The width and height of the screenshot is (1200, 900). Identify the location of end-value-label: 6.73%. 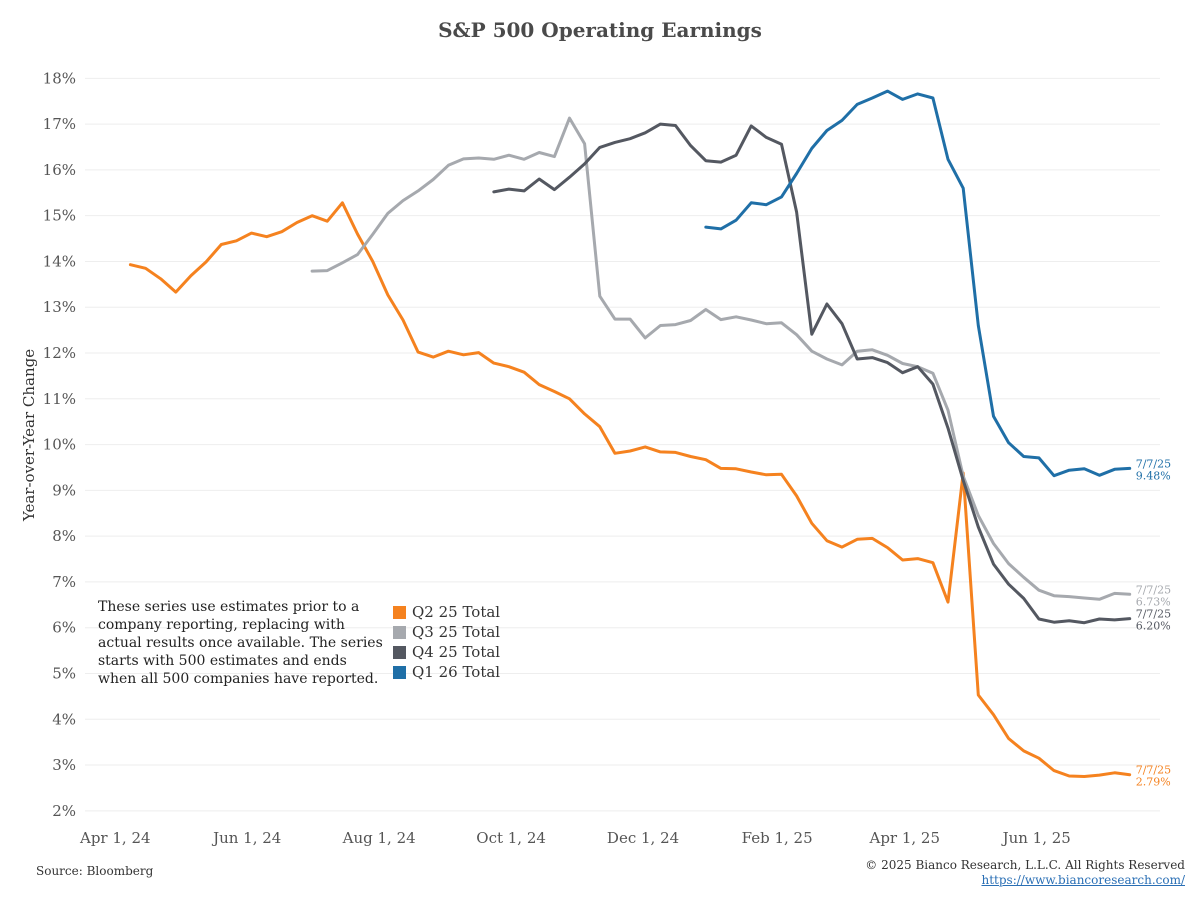
(1153, 601).